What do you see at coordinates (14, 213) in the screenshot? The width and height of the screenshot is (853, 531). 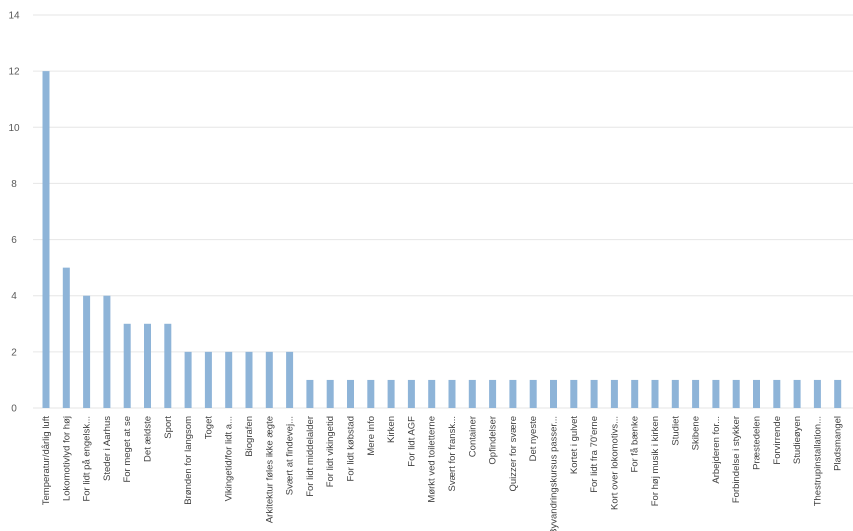 I see `y-axis-ticks: 0 2 4 6 8 10 12 14` at bounding box center [14, 213].